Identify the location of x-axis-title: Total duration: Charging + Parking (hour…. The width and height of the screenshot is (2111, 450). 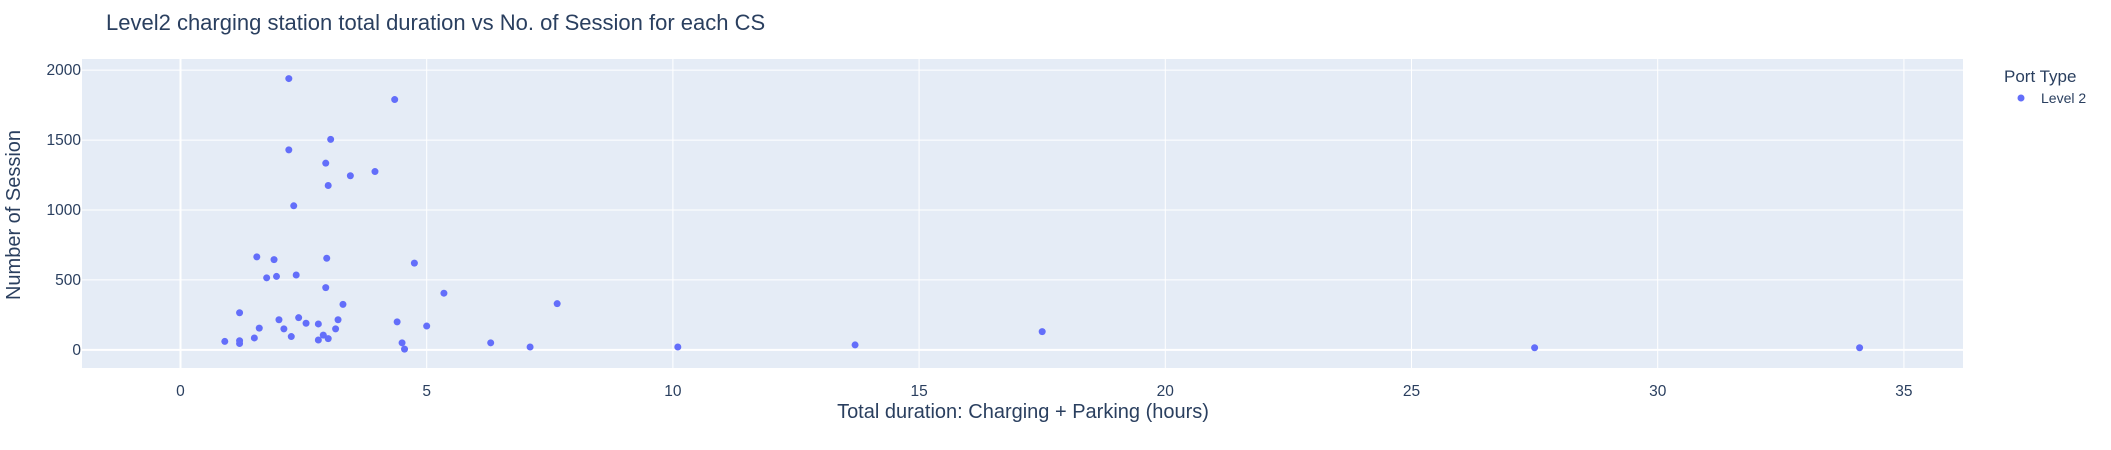
(1023, 412).